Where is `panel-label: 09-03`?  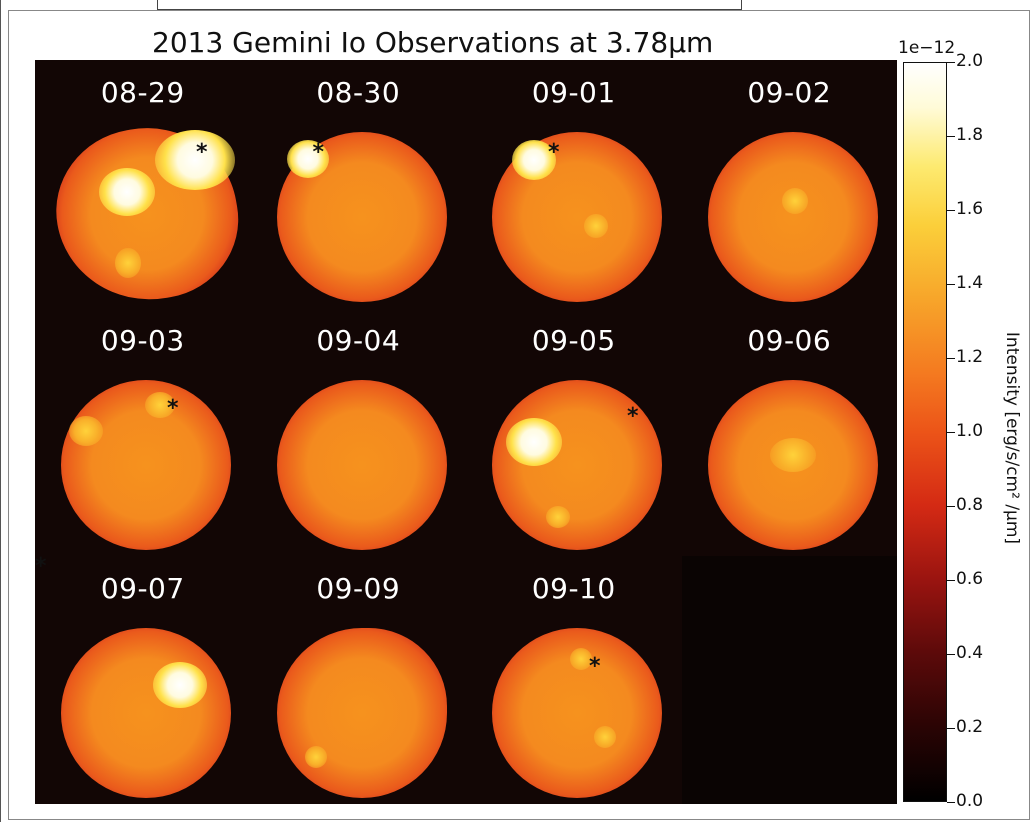
panel-label: 09-03 is located at coordinates (142, 340).